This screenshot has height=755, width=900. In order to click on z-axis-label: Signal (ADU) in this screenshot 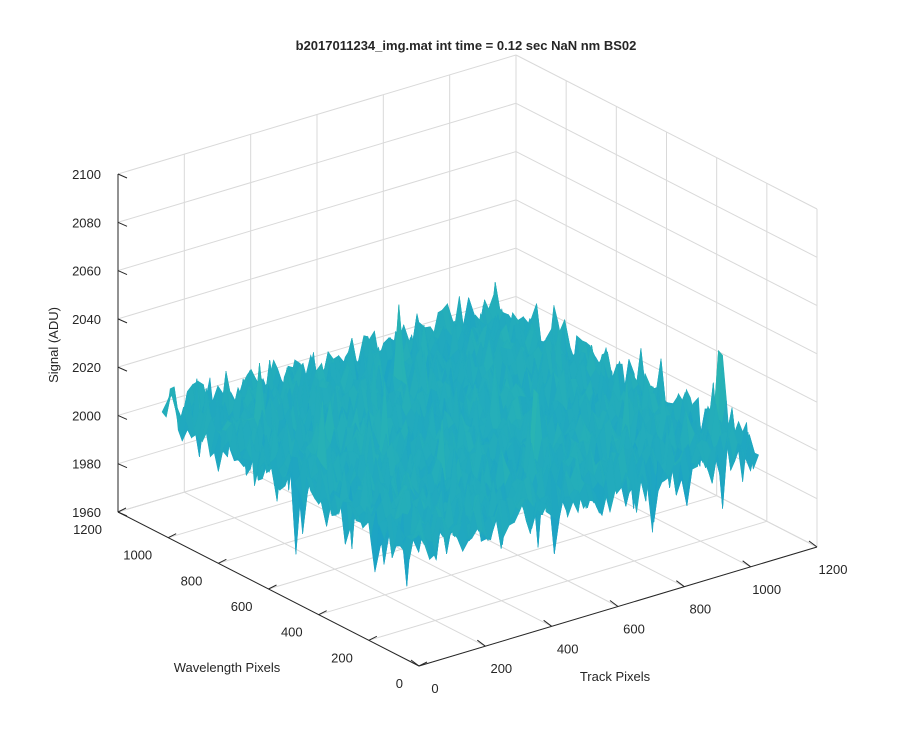, I will do `click(53, 345)`.